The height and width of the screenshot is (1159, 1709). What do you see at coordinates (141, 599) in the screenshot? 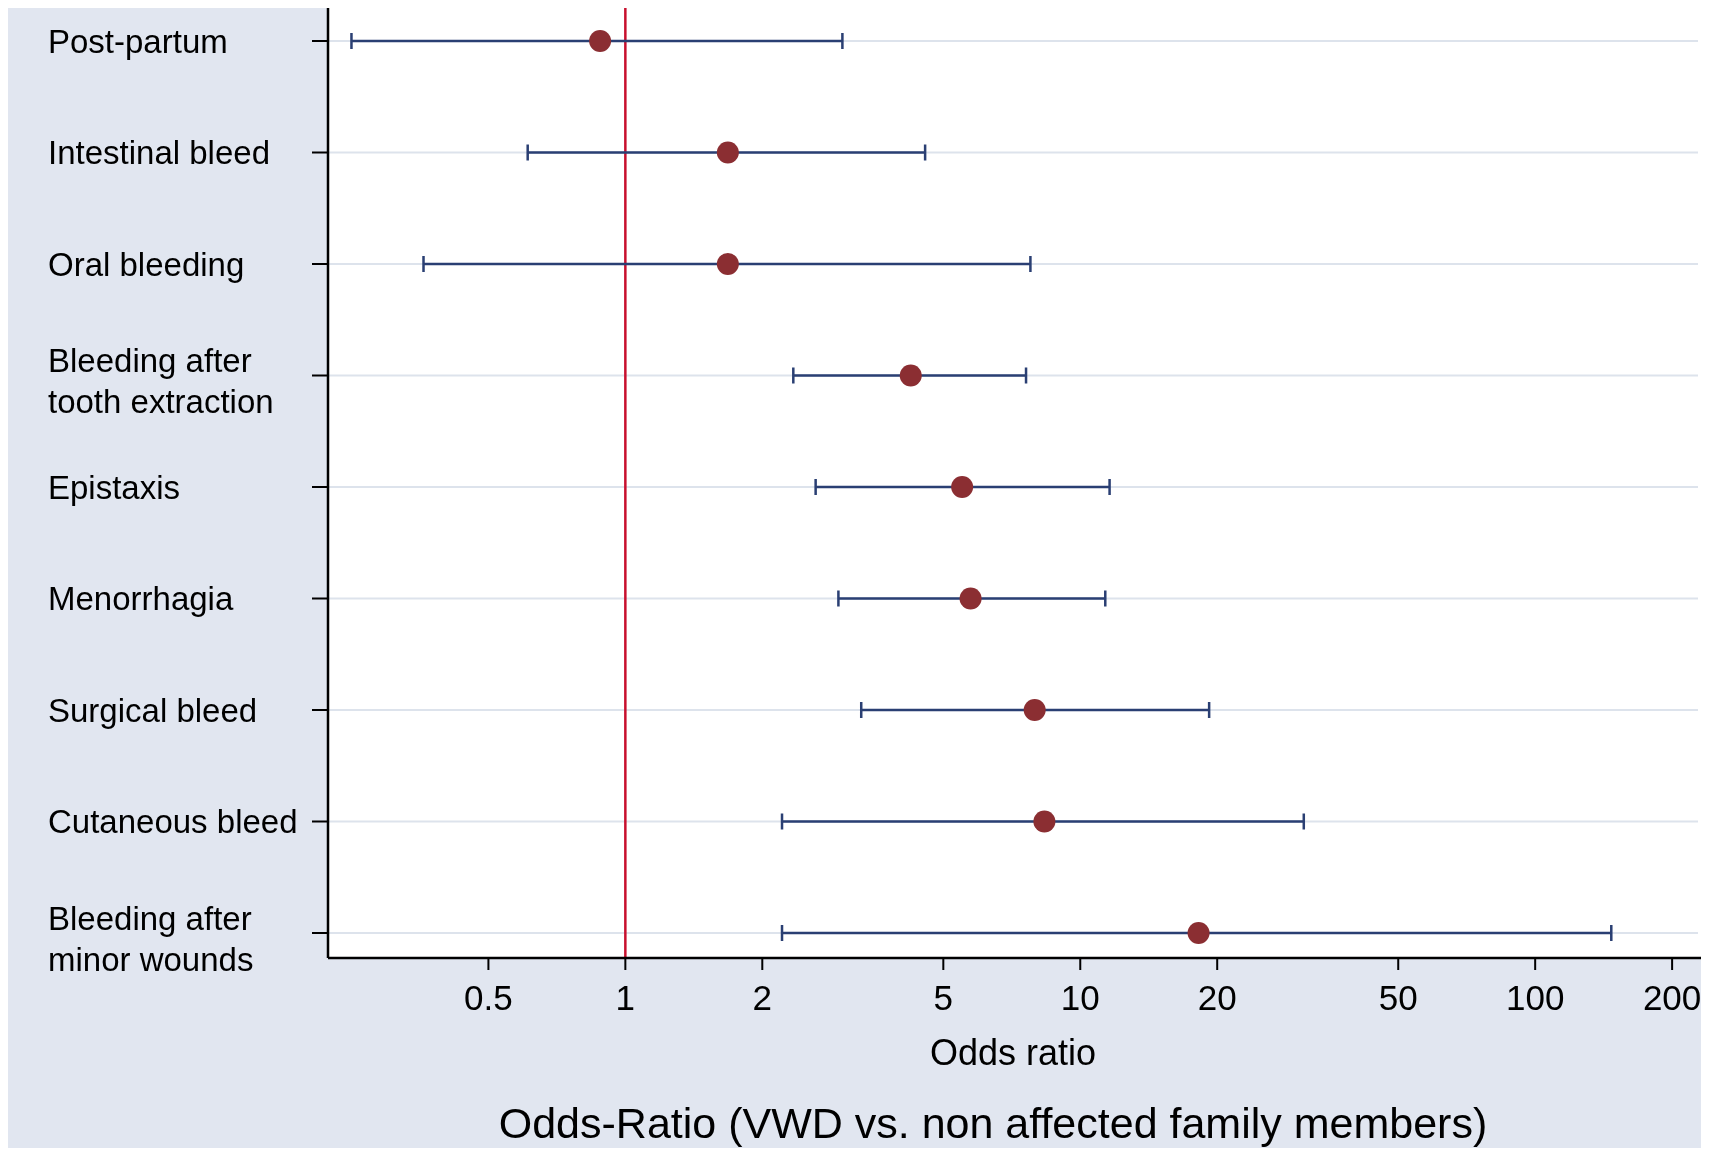
I see `y-tick-label: Menorrhagia` at bounding box center [141, 599].